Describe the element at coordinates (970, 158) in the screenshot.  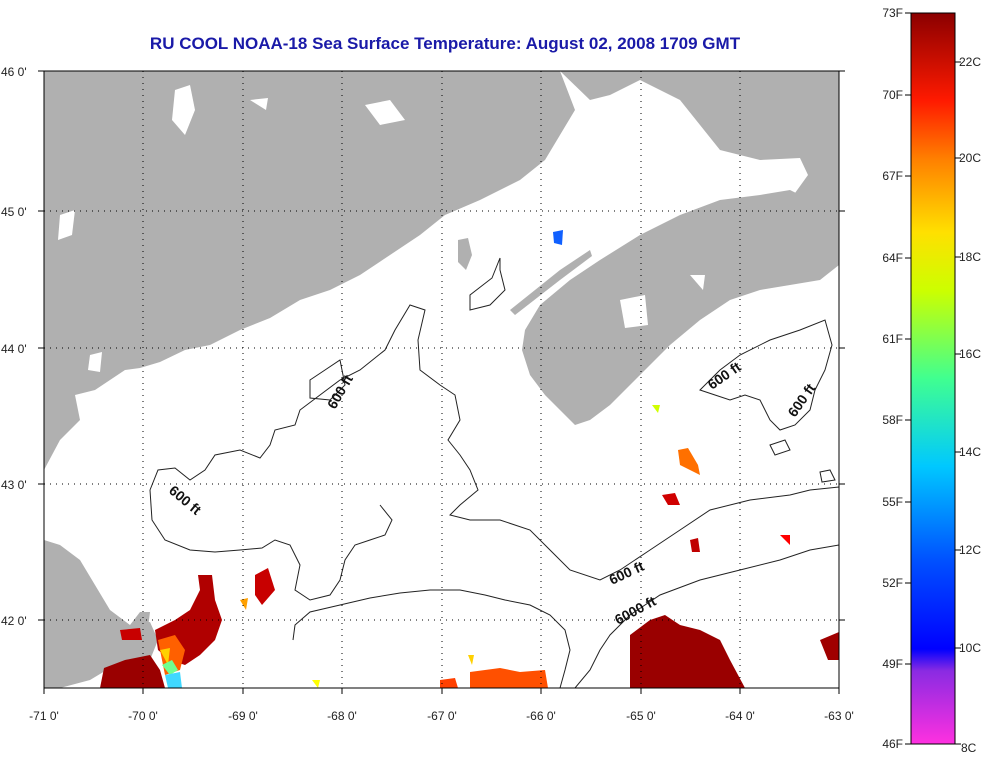
I see `colorbar-c-label: 20C` at that location.